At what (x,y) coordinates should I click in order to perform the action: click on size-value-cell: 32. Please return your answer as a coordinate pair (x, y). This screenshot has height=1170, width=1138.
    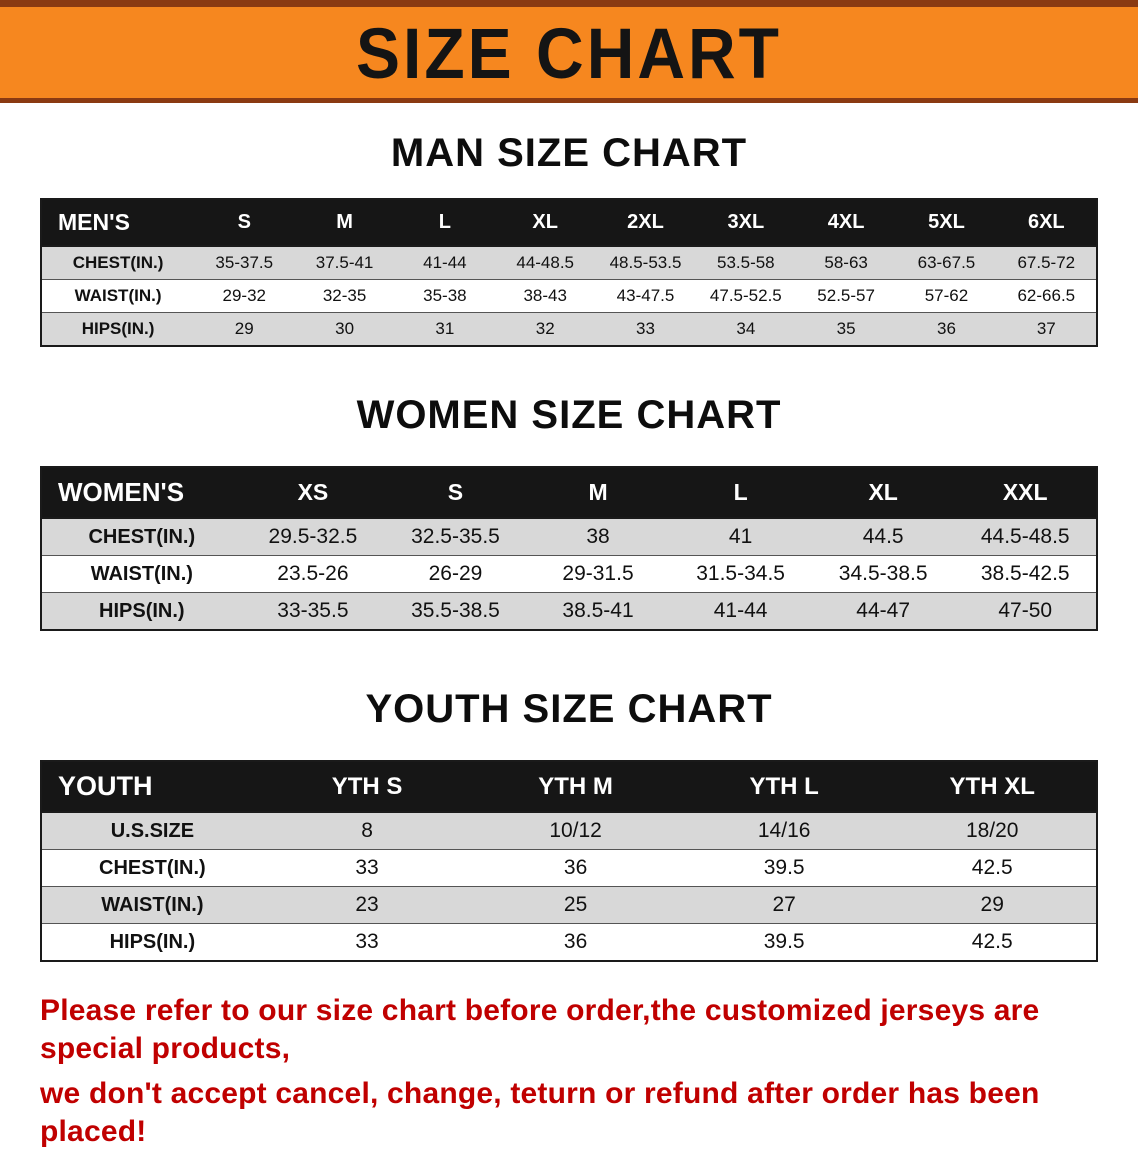
    Looking at the image, I should click on (545, 328).